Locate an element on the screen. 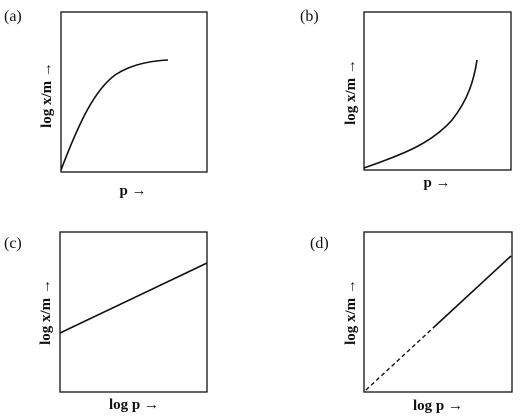 The height and width of the screenshot is (419, 521). panel-a-curve is located at coordinates (114, 115).